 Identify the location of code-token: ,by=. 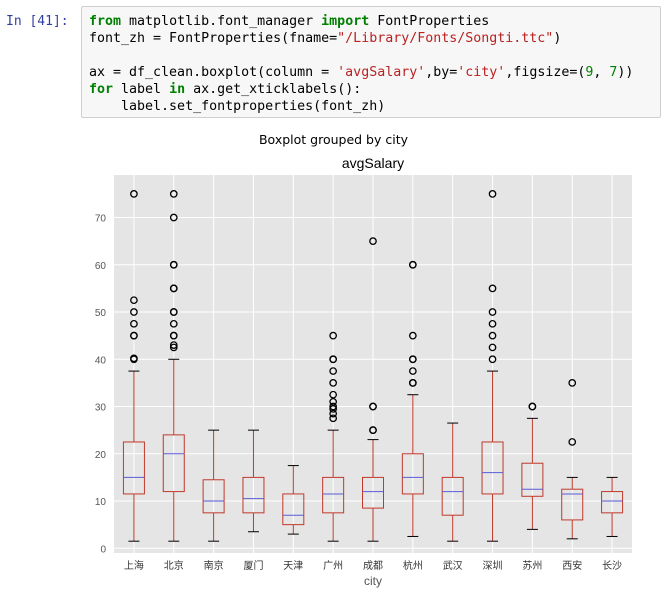
(441, 72).